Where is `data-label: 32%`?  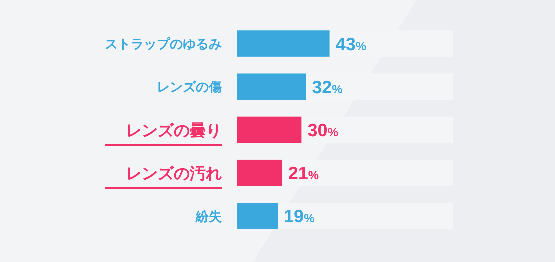 data-label: 32% is located at coordinates (328, 87).